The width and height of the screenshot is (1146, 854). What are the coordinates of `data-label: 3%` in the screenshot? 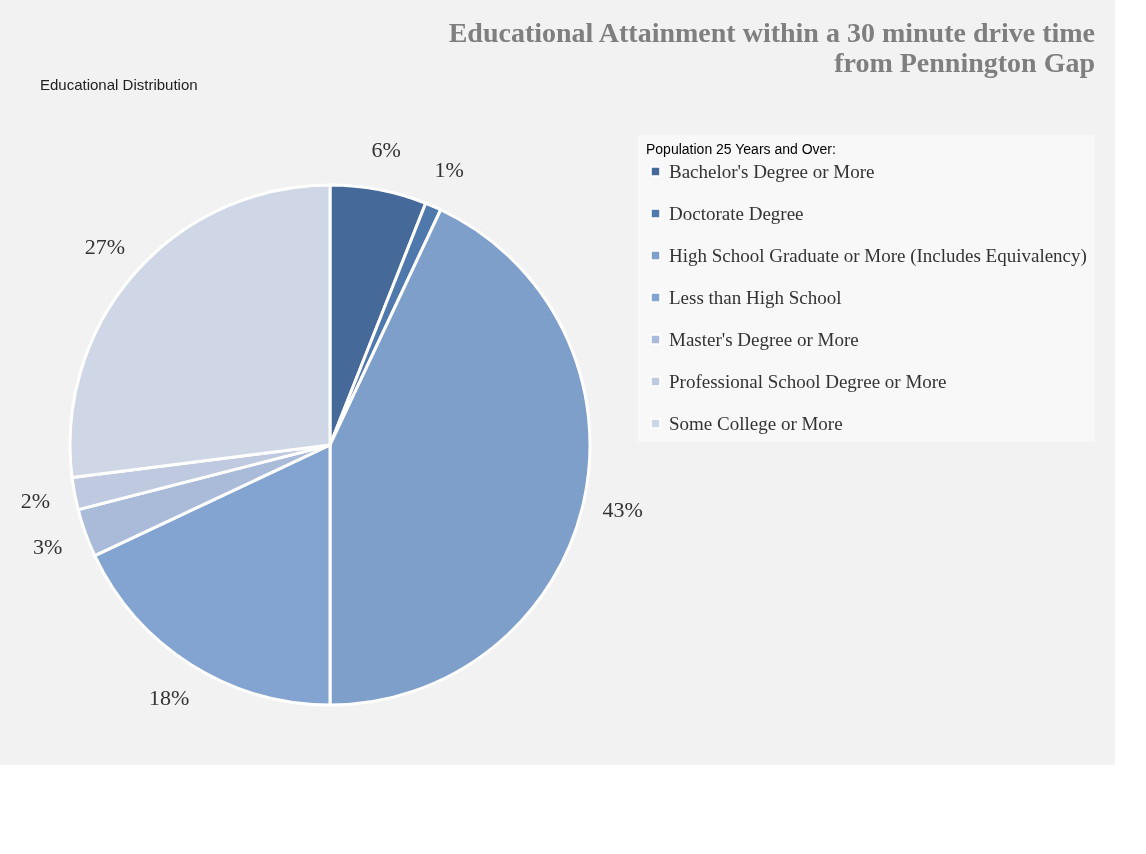 It's located at (48, 546).